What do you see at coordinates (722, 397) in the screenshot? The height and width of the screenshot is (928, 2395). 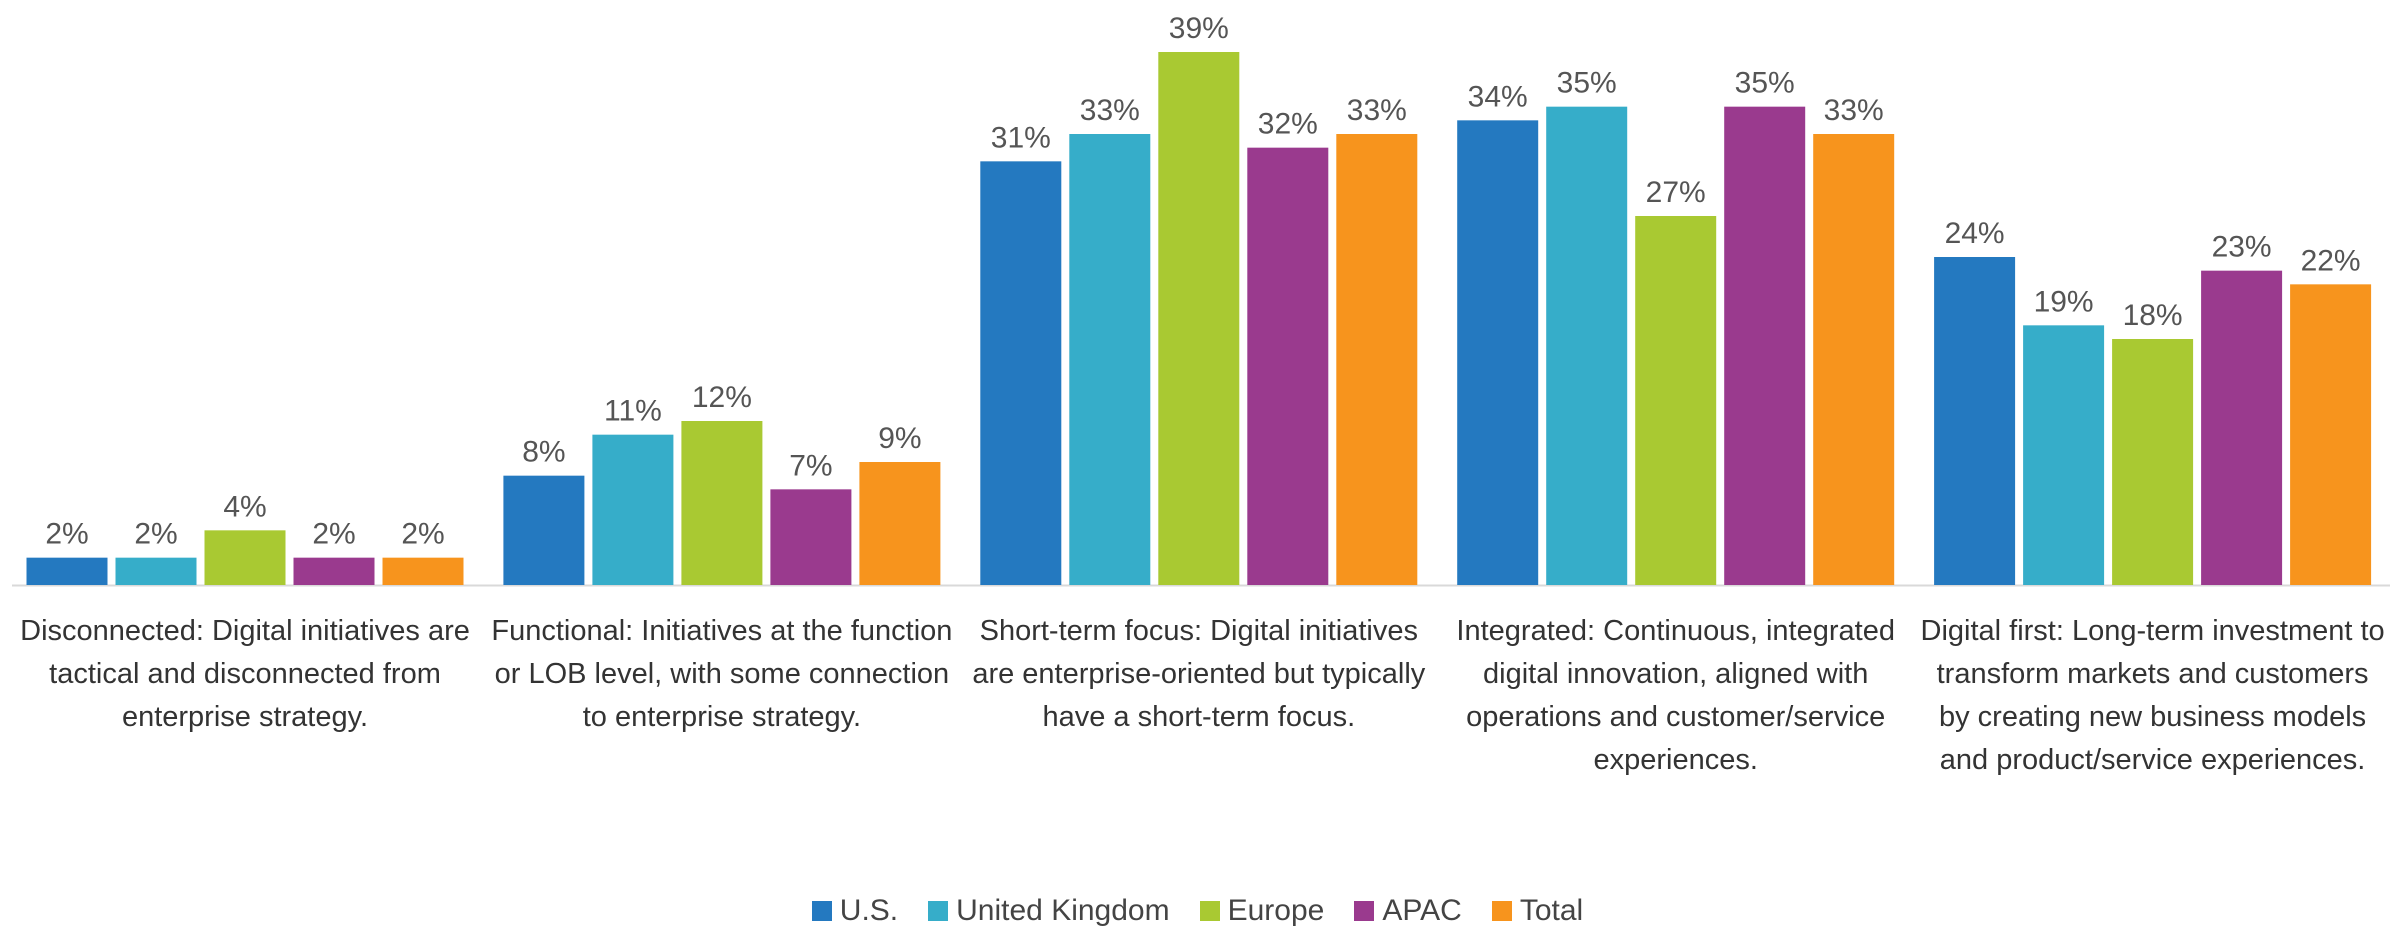 I see `value-label: 12%` at bounding box center [722, 397].